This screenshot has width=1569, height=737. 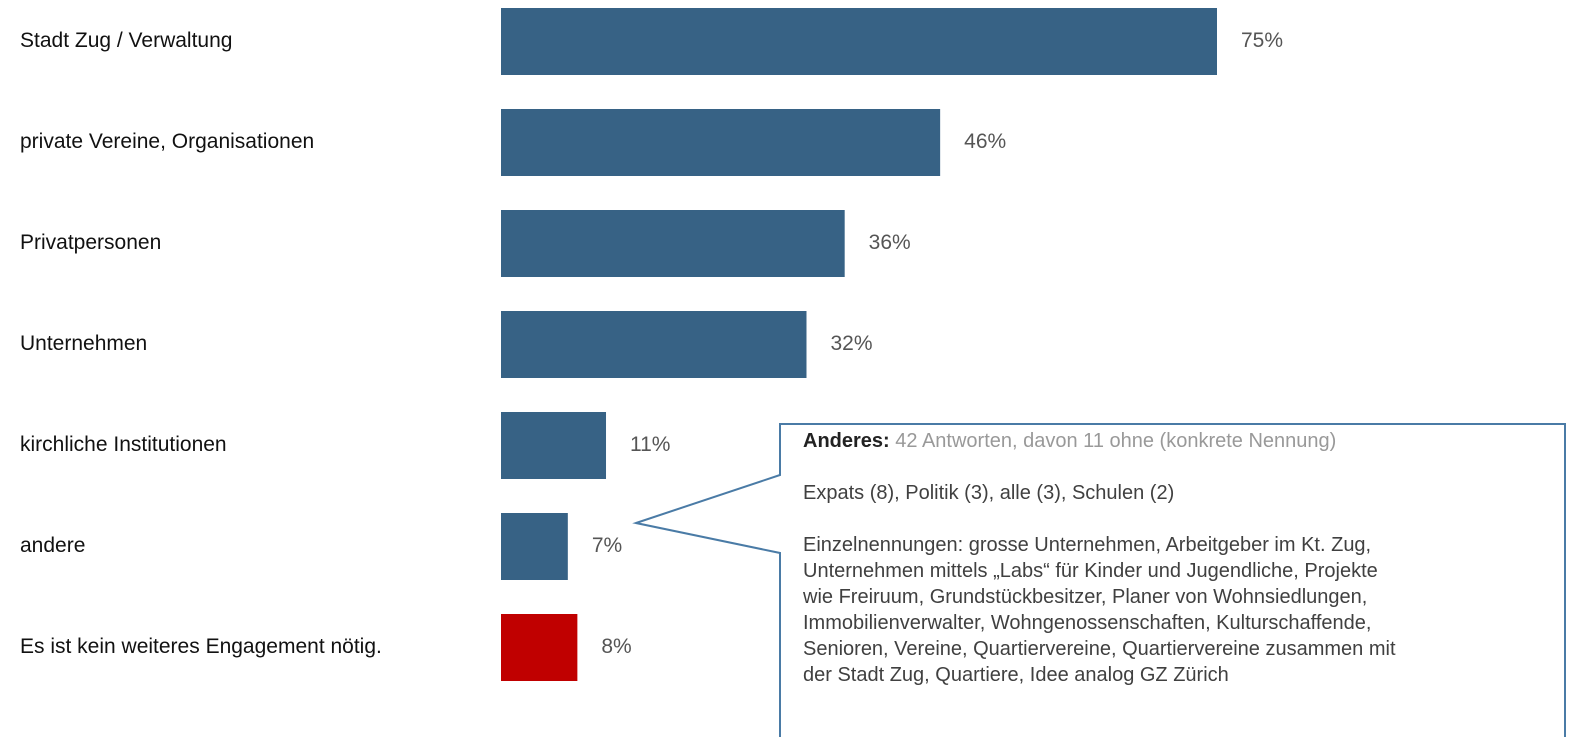 I want to click on category-label: andere, so click(x=52, y=545).